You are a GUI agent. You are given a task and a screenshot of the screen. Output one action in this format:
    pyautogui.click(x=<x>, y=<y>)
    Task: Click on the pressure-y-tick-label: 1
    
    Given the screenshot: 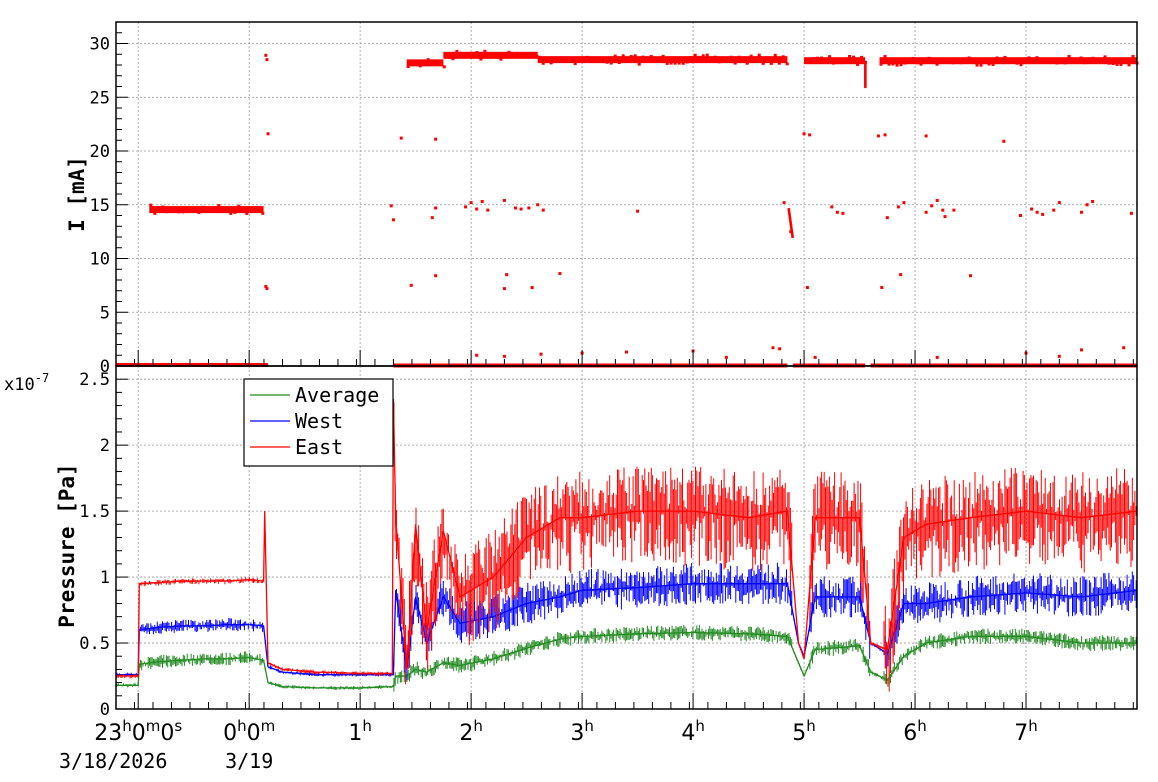 What is the action you would take?
    pyautogui.click(x=105, y=578)
    